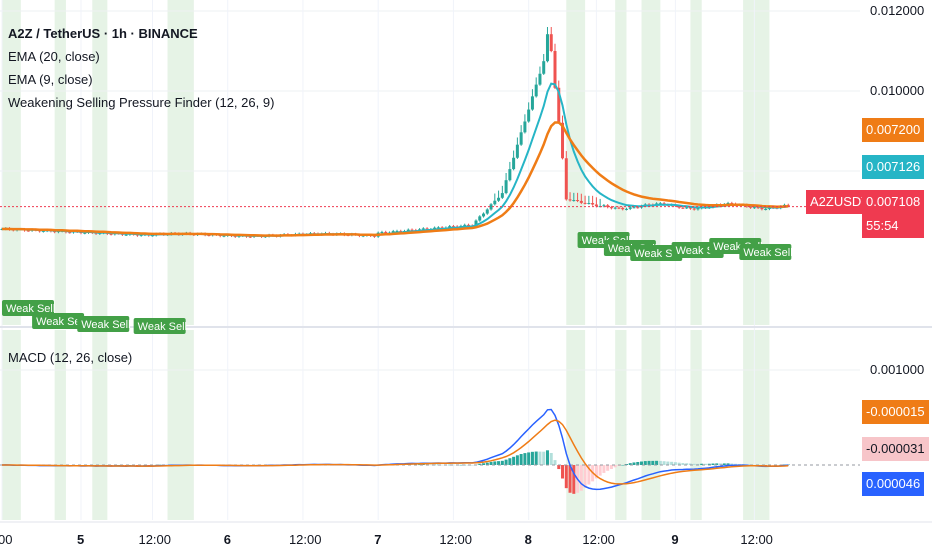 The height and width of the screenshot is (550, 932). Describe the element at coordinates (70, 357) in the screenshot. I see `macd-legend: MACD (12, 26, close)` at that location.